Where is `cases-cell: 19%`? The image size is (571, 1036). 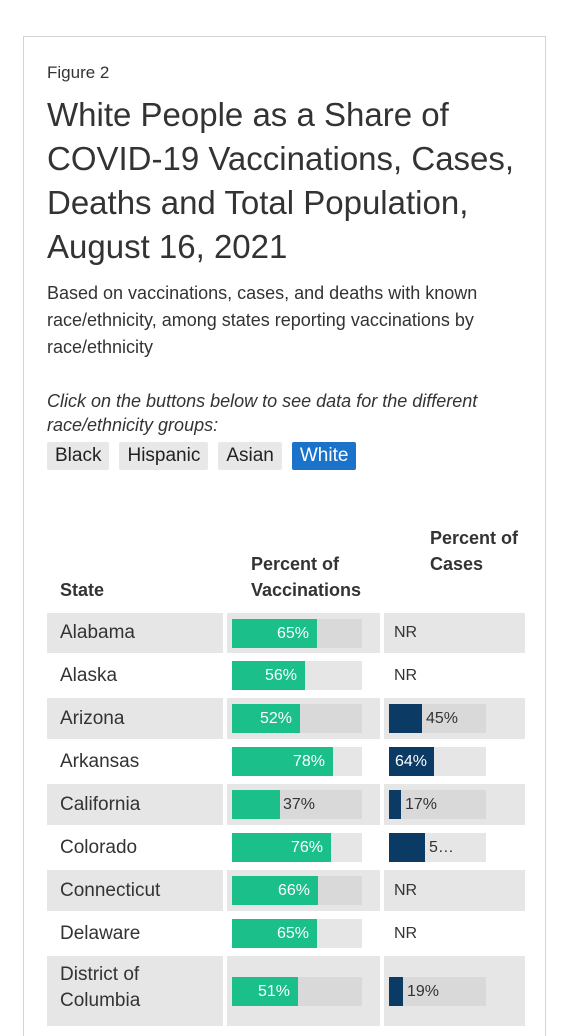 cases-cell: 19% is located at coordinates (454, 991).